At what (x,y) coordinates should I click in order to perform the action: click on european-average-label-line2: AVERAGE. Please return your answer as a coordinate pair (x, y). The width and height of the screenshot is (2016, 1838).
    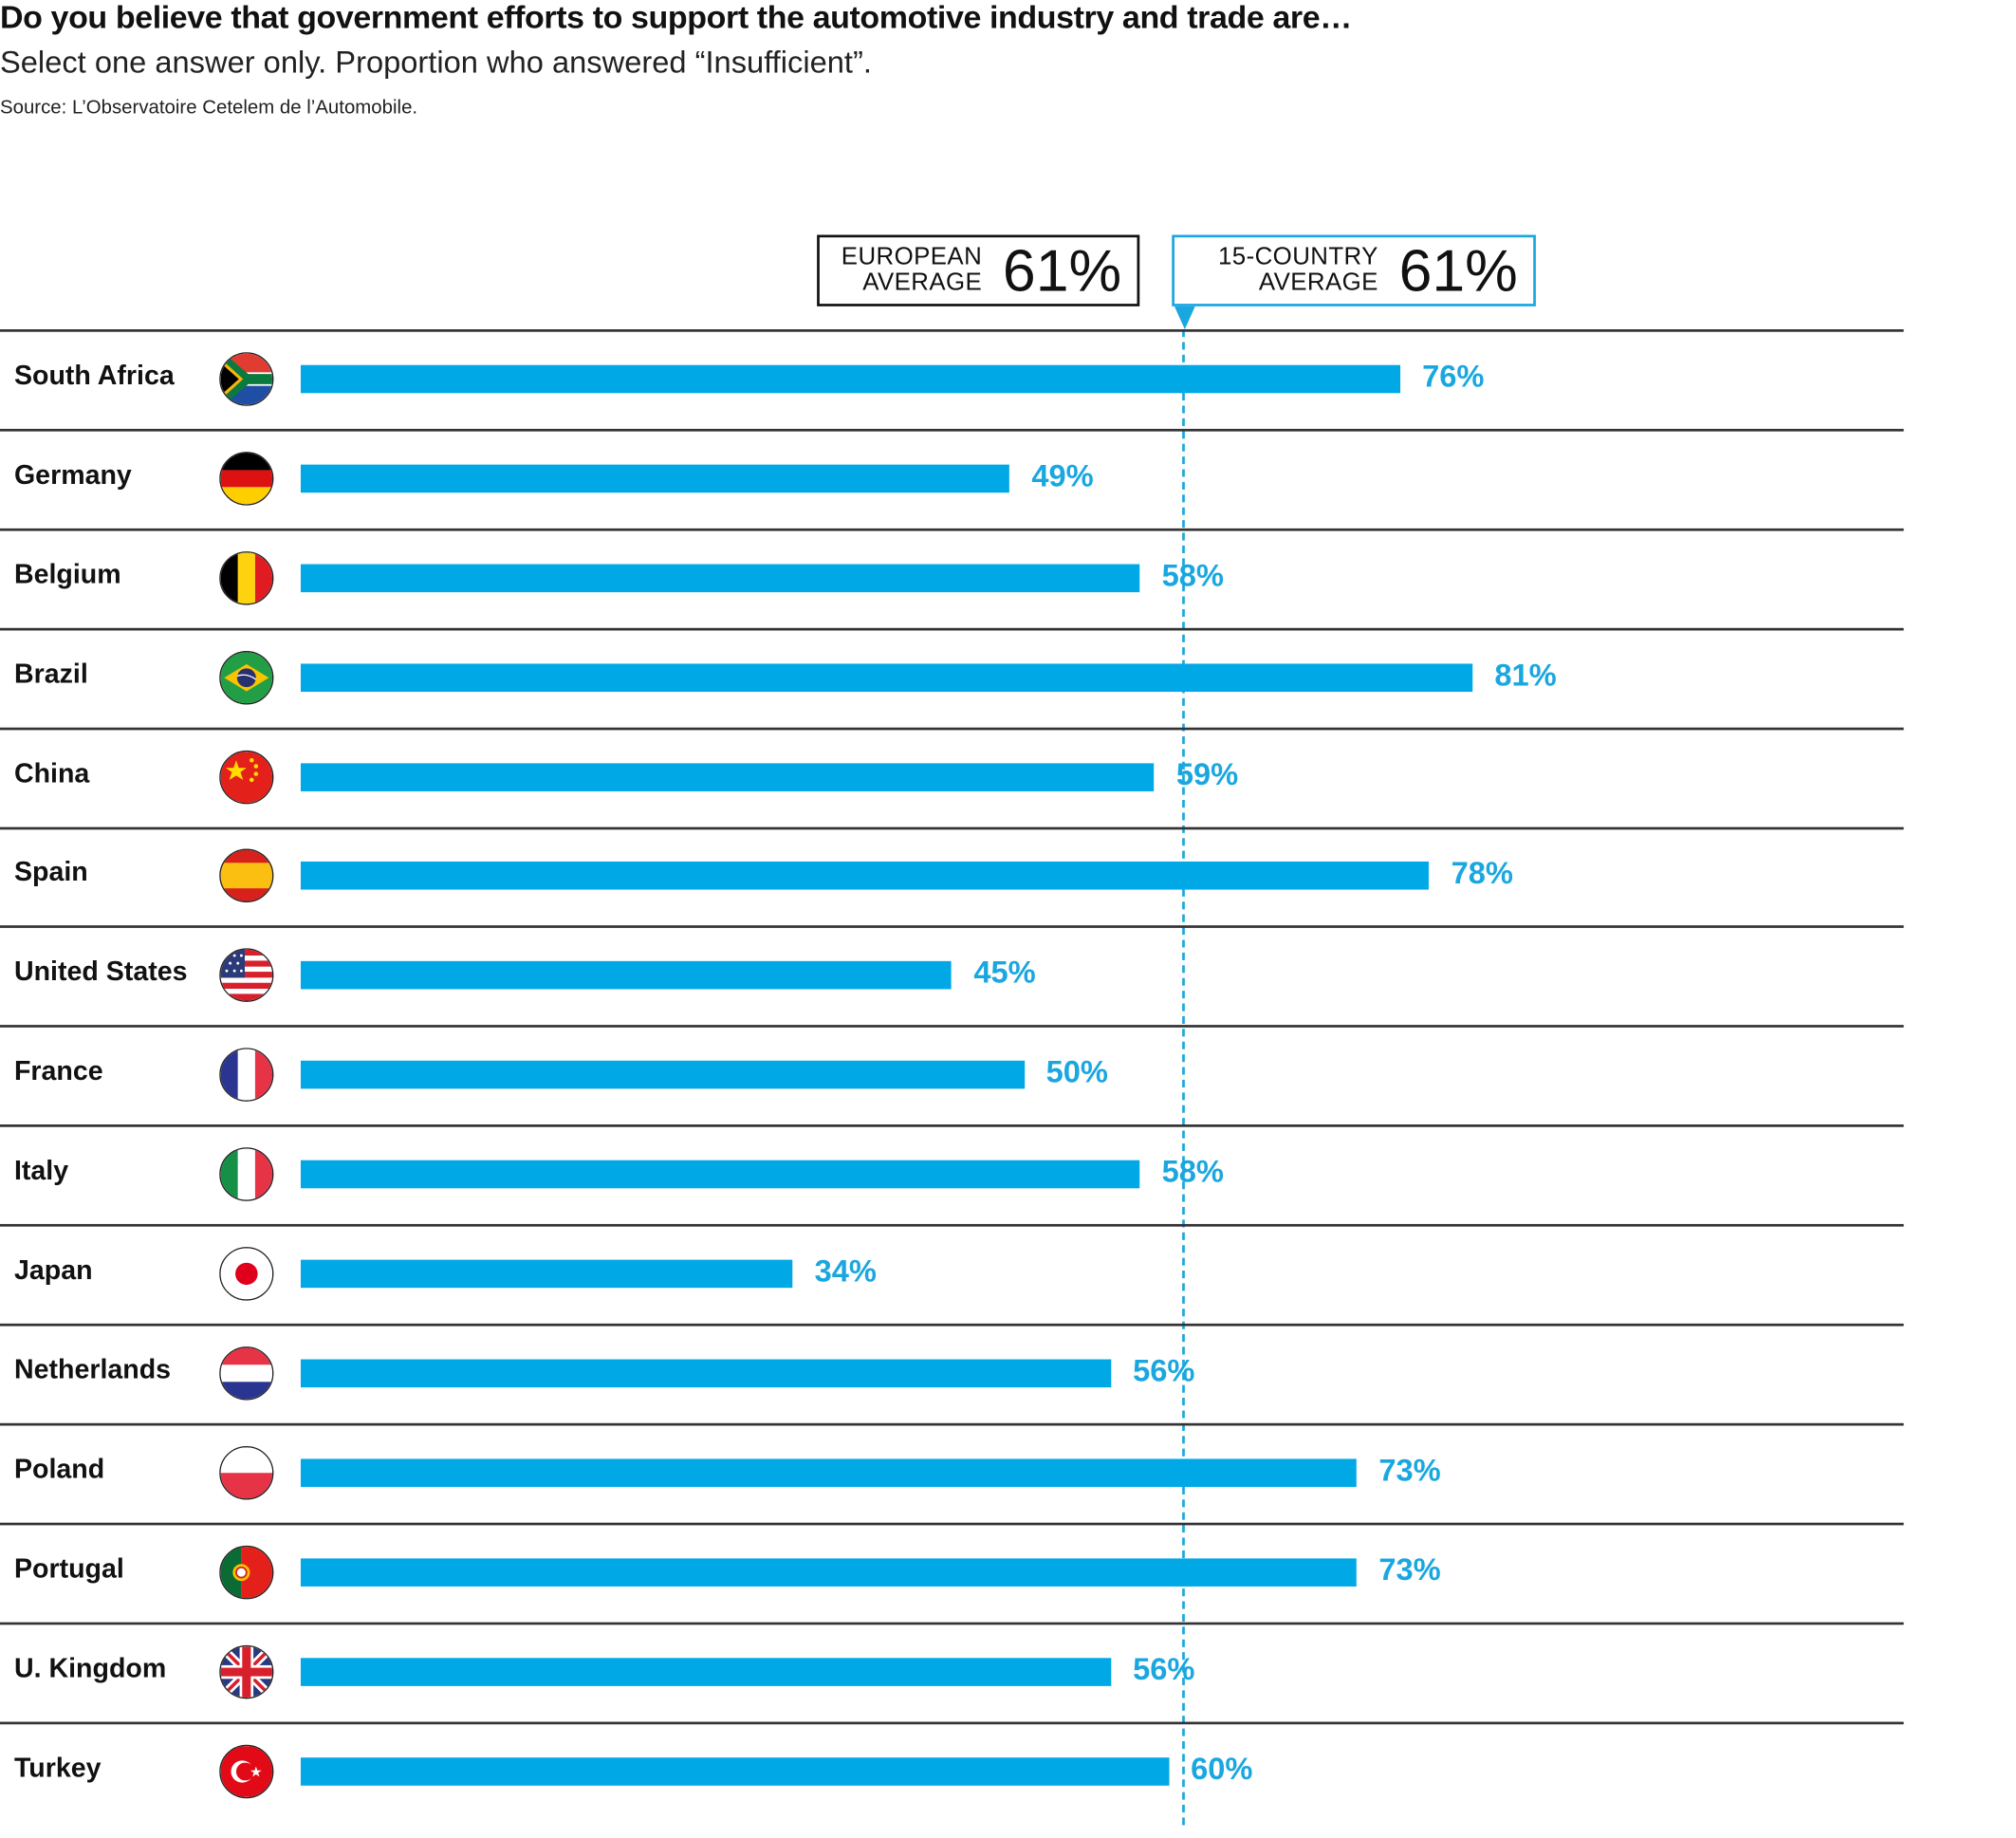
    Looking at the image, I should click on (922, 283).